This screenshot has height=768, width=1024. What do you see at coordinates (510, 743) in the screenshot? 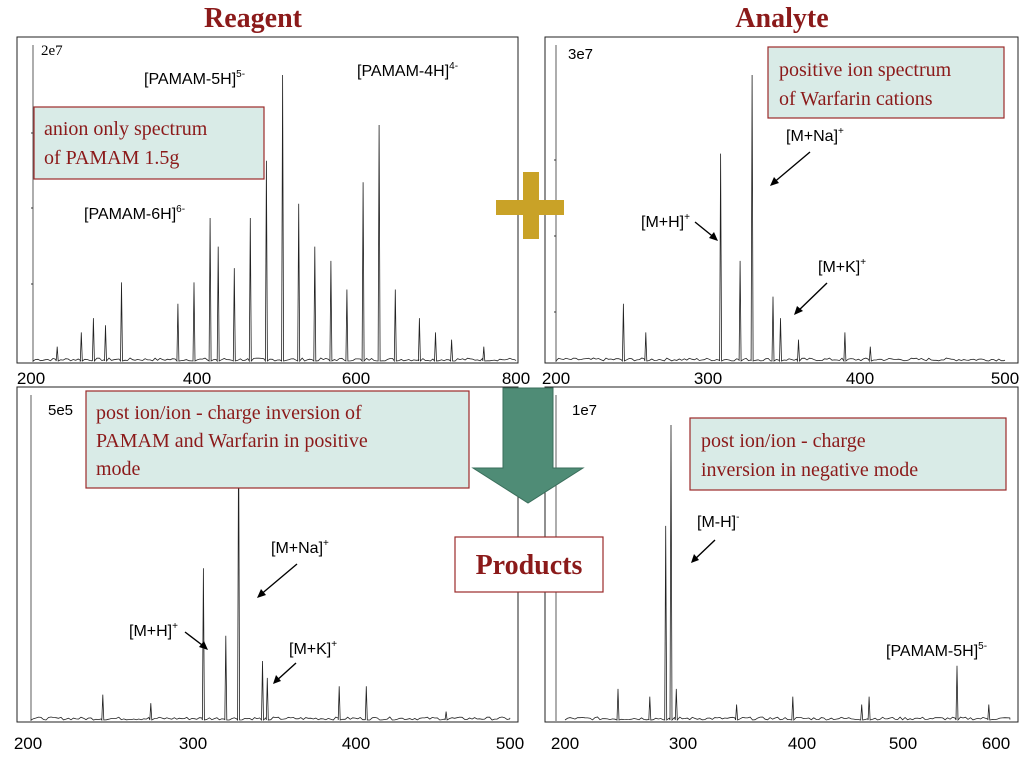
I see `positive-x-tick: 500` at bounding box center [510, 743].